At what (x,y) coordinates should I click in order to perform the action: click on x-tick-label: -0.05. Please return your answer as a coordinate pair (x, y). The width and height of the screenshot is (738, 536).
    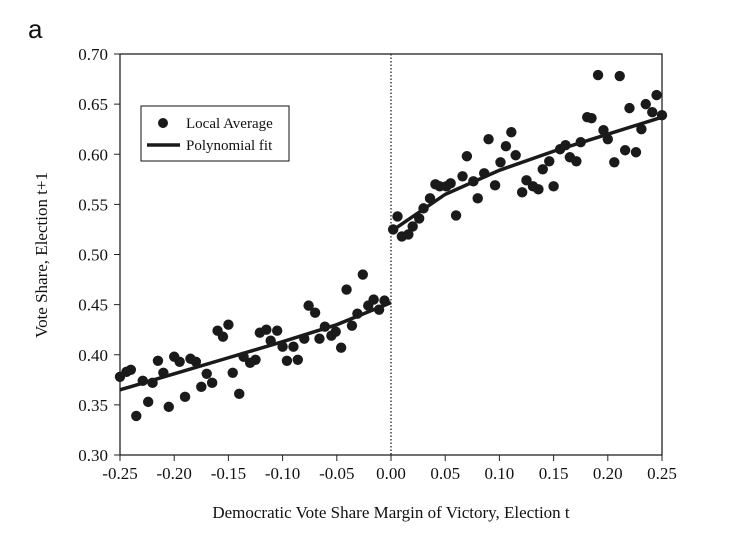
    Looking at the image, I should click on (336, 473).